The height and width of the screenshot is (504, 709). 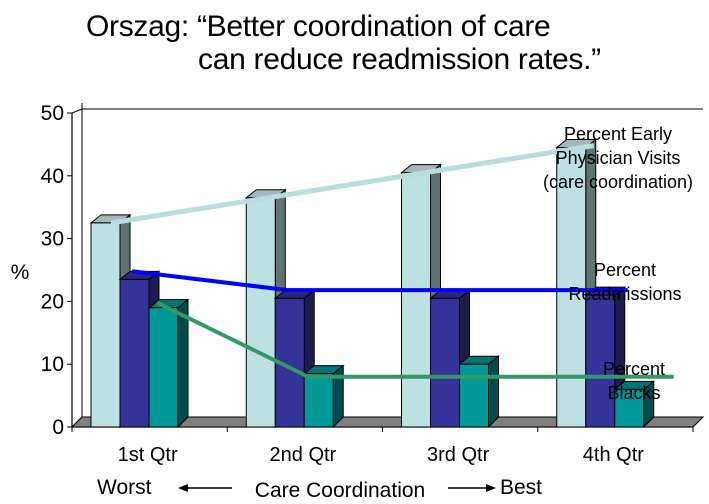 What do you see at coordinates (618, 182) in the screenshot?
I see `series-label-early-visits: (care coordination)` at bounding box center [618, 182].